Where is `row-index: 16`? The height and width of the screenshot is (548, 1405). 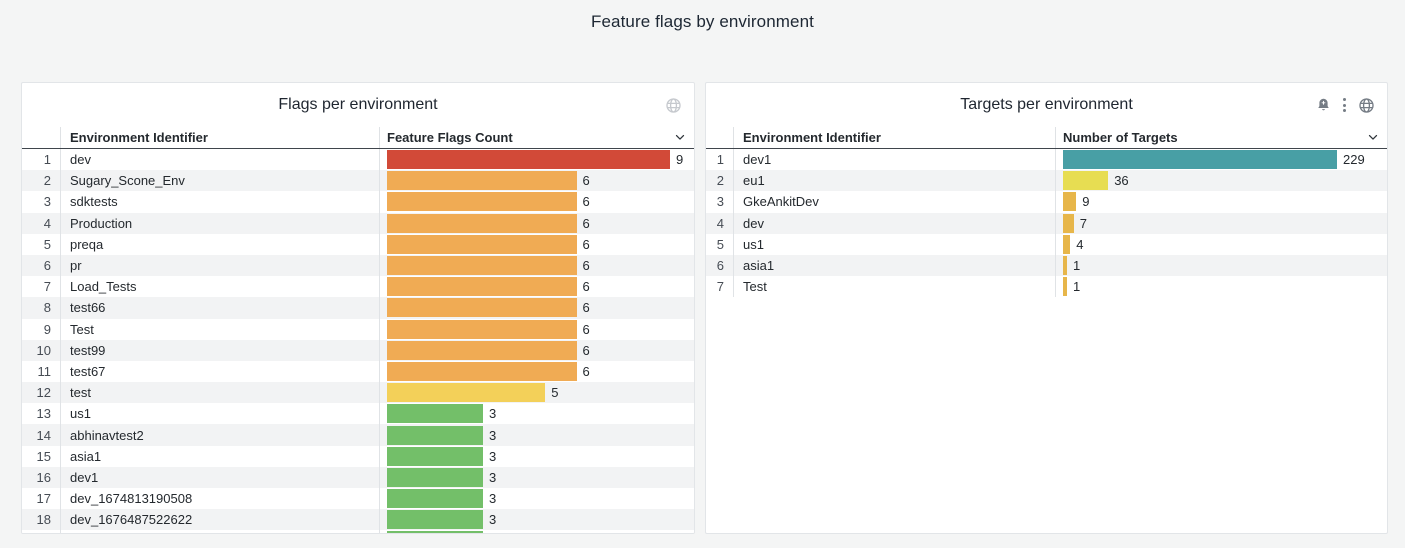
row-index: 16 is located at coordinates (43, 477).